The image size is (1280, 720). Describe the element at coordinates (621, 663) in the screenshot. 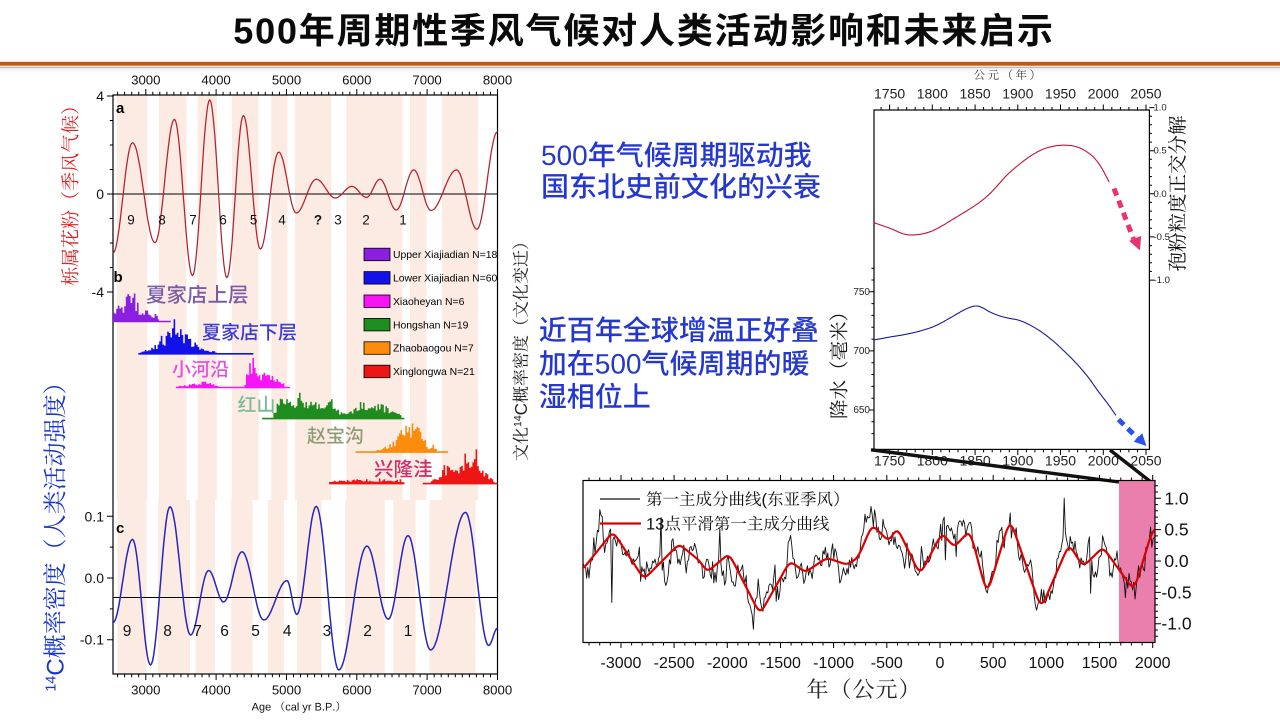

I see `svg-text: -3000` at that location.